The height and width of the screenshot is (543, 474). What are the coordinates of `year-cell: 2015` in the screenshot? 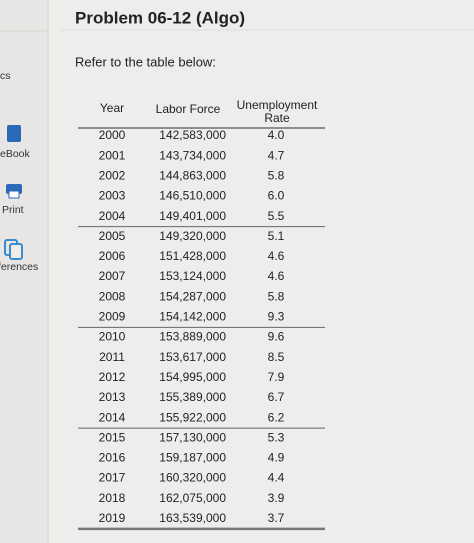 It's located at (112, 437).